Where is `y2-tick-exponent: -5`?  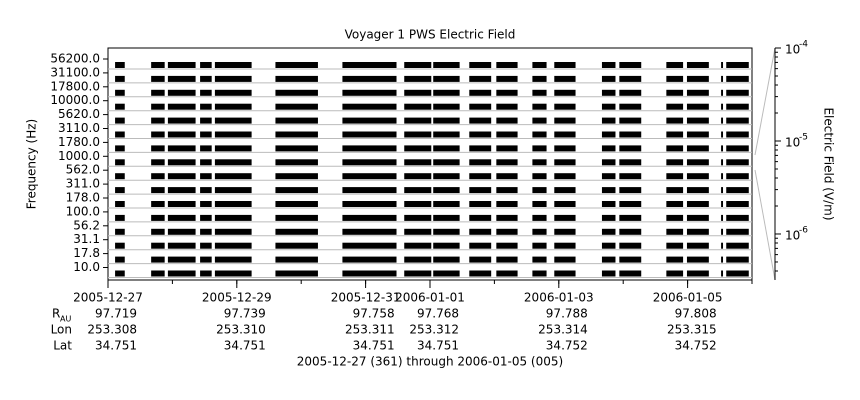
y2-tick-exponent: -5 is located at coordinates (803, 137).